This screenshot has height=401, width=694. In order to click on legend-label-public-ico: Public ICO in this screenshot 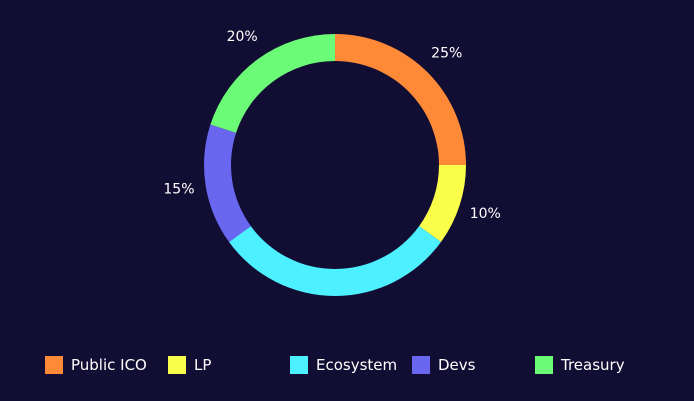, I will do `click(109, 365)`.